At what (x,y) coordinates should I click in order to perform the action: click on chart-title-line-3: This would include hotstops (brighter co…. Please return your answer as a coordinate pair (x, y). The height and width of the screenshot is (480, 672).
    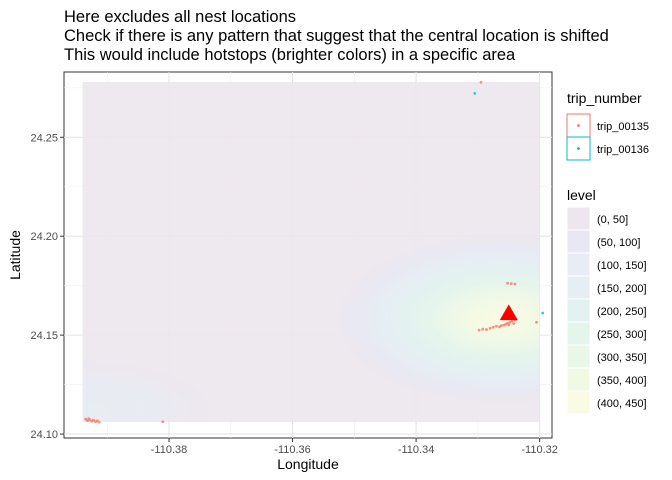
    Looking at the image, I should click on (290, 55).